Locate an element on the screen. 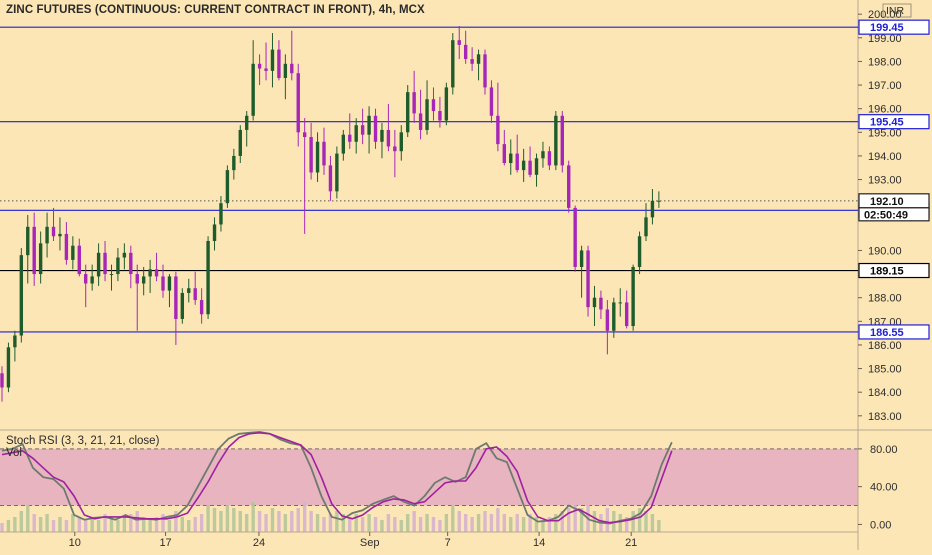 The image size is (932, 555). price-tick-label: 188.00 is located at coordinates (885, 299).